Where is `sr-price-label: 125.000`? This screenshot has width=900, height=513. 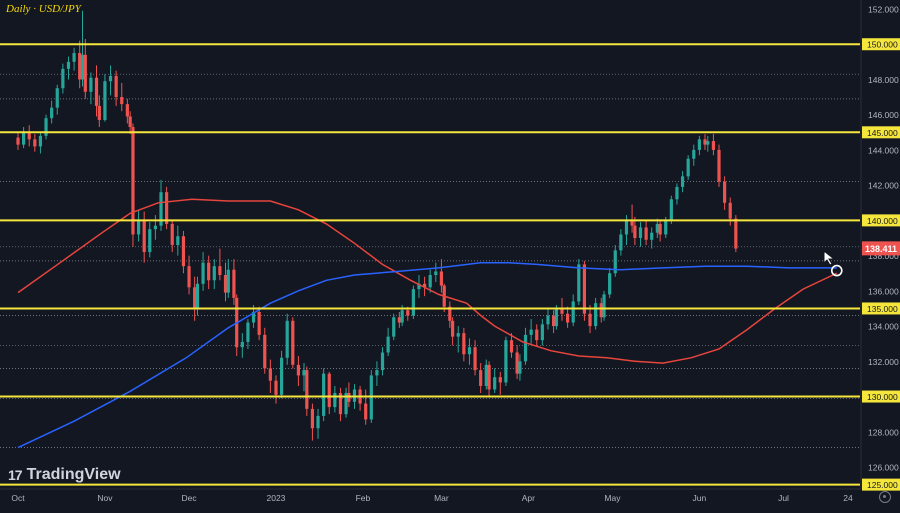 sr-price-label: 125.000 is located at coordinates (882, 485).